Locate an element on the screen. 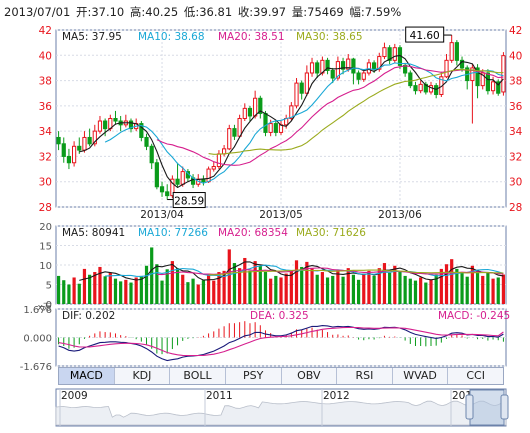  price-y-tick-left: 28 is located at coordinates (45, 208).